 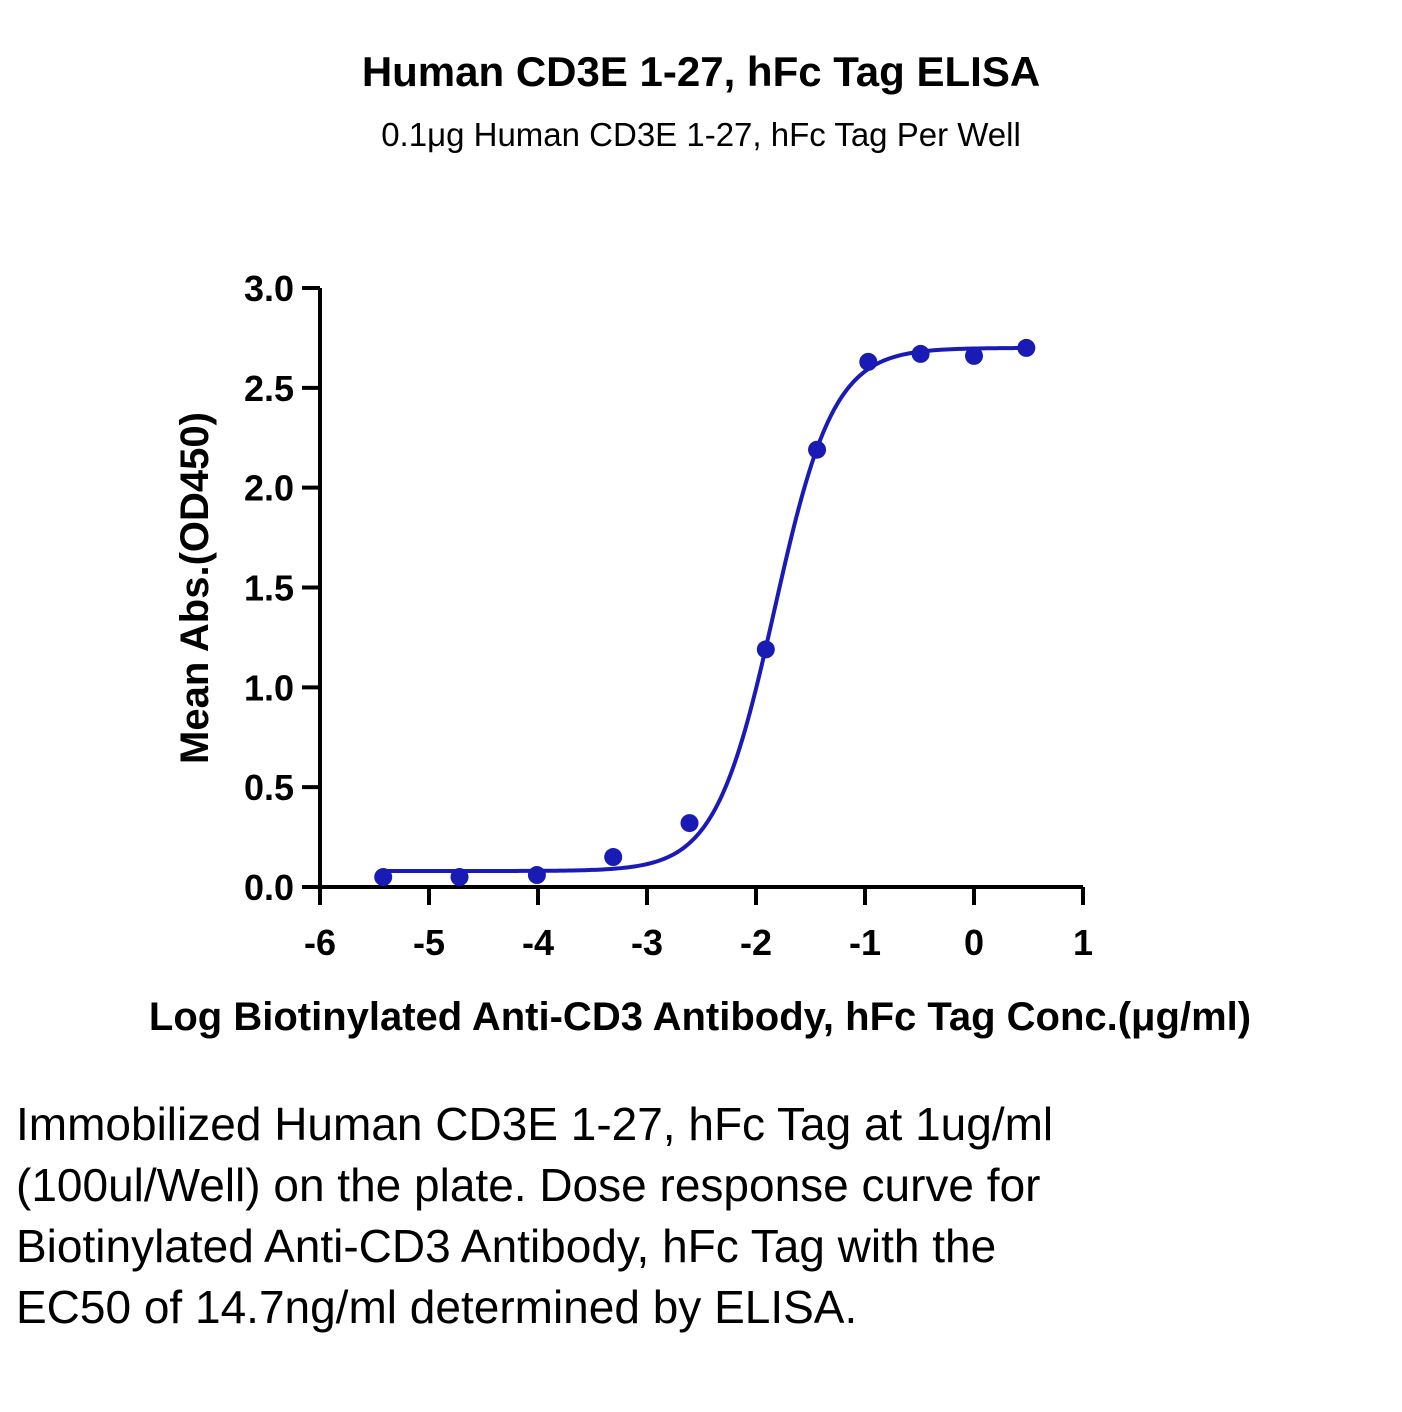 What do you see at coordinates (320, 942) in the screenshot?
I see `x-tick-label: -6` at bounding box center [320, 942].